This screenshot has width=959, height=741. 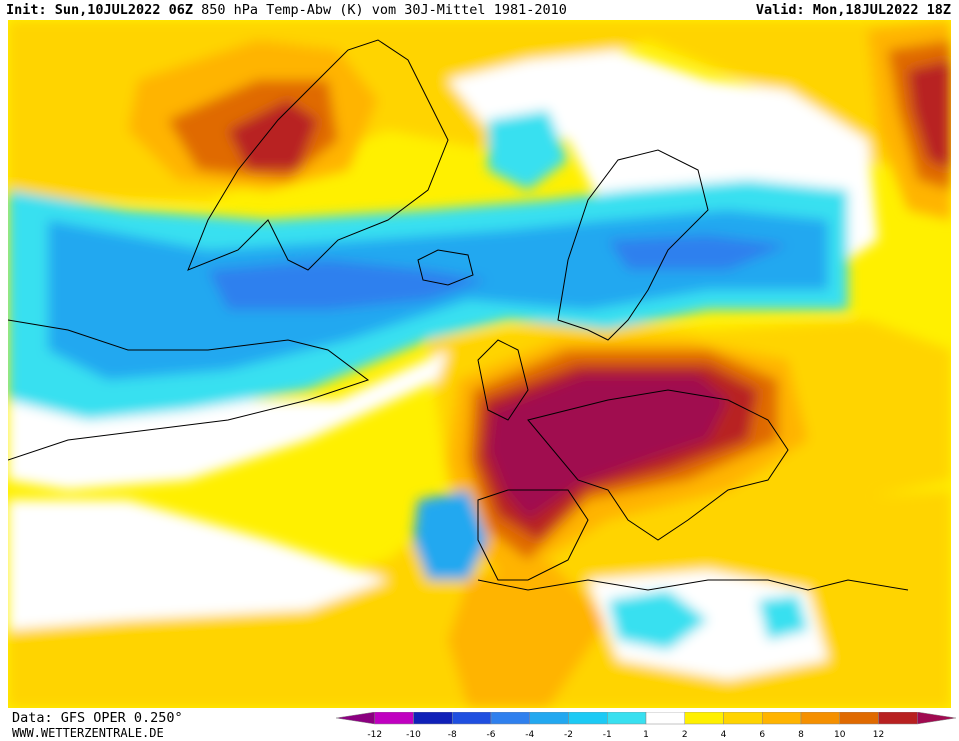 What do you see at coordinates (724, 734) in the screenshot?
I see `legend-label: 4` at bounding box center [724, 734].